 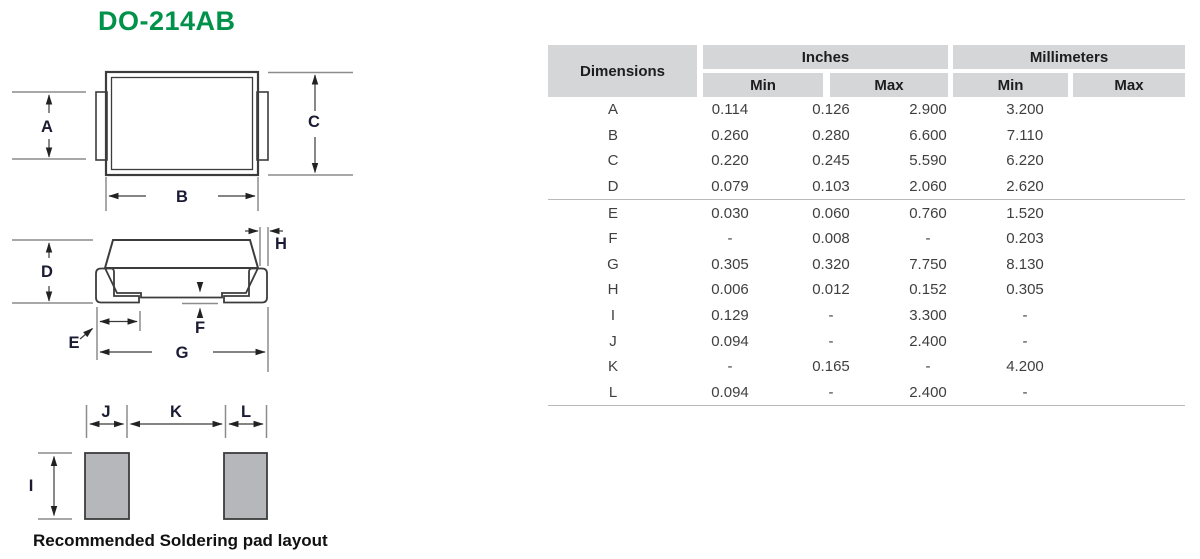 What do you see at coordinates (831, 161) in the screenshot?
I see `cell-in-max: 0.245` at bounding box center [831, 161].